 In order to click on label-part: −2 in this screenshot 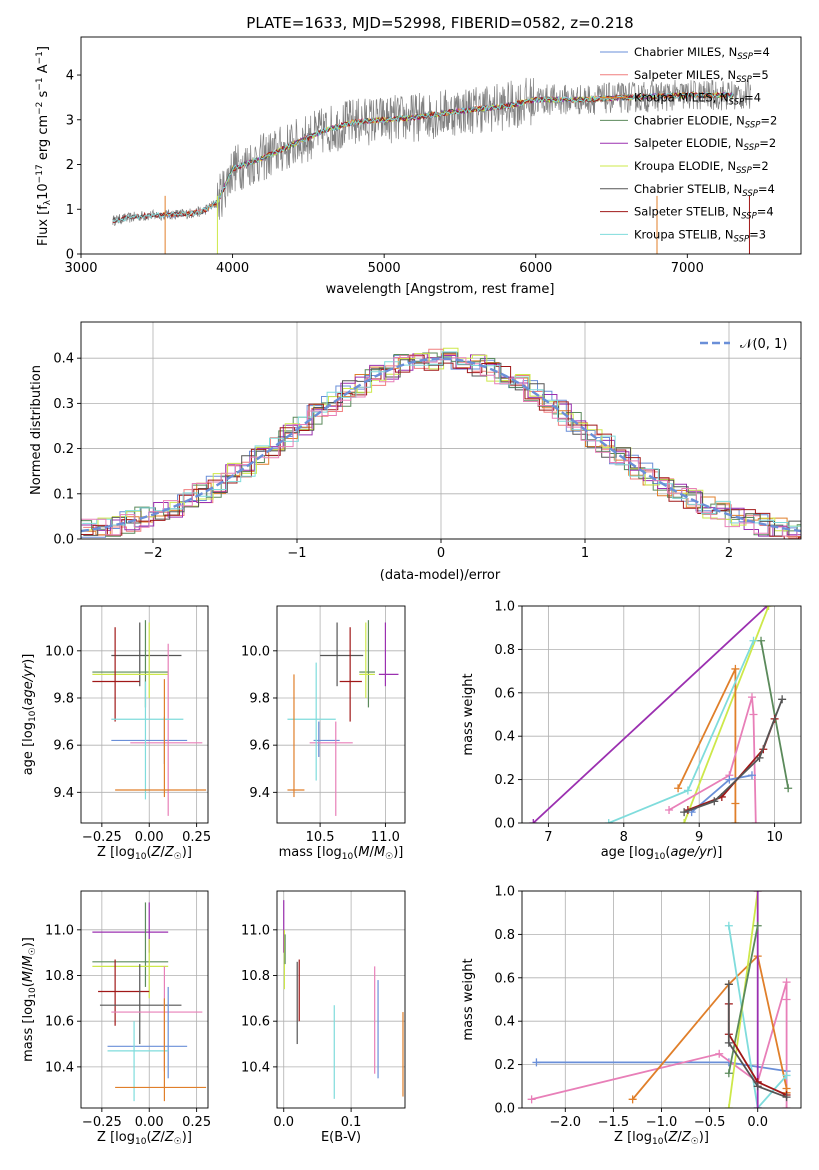, I will do `click(40, 108)`.